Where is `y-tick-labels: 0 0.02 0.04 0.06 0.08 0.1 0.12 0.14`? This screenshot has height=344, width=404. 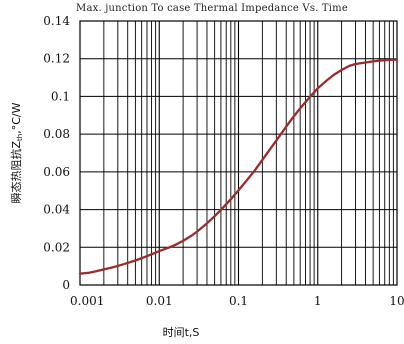 y-tick-labels: 0 0.02 0.04 0.06 0.08 0.1 0.12 0.14 is located at coordinates (56, 153).